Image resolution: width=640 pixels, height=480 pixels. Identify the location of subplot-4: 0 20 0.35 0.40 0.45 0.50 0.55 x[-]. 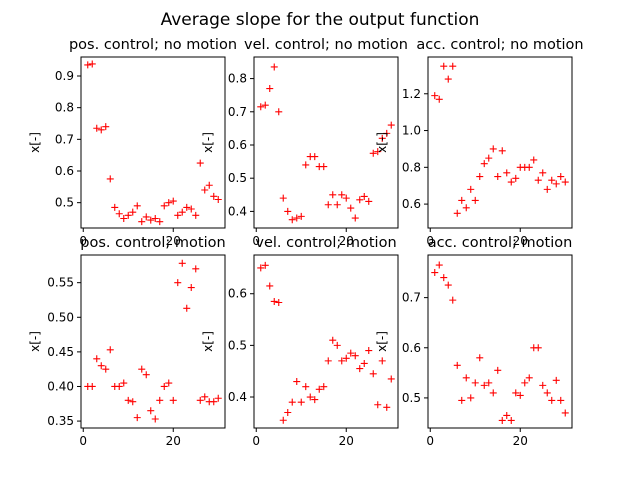
(127, 351).